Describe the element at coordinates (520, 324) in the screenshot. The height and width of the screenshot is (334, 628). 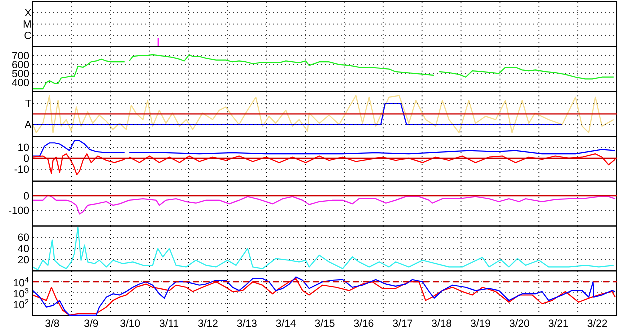
I see `x-tick-label: 3/20` at that location.